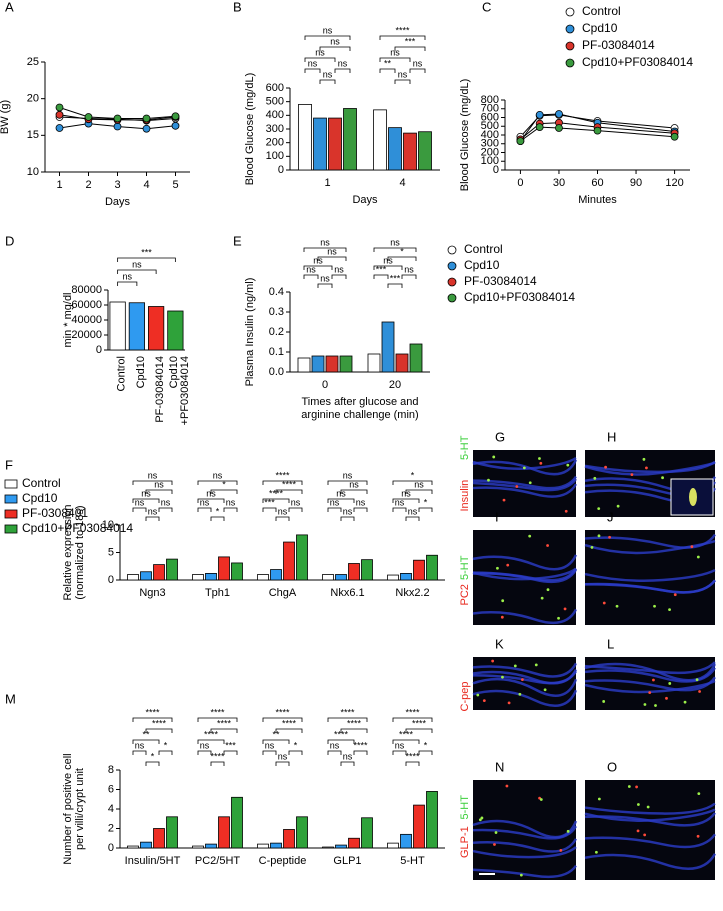  Describe the element at coordinates (276, 372) in the screenshot. I see `y-tick-label: 0.0` at that location.